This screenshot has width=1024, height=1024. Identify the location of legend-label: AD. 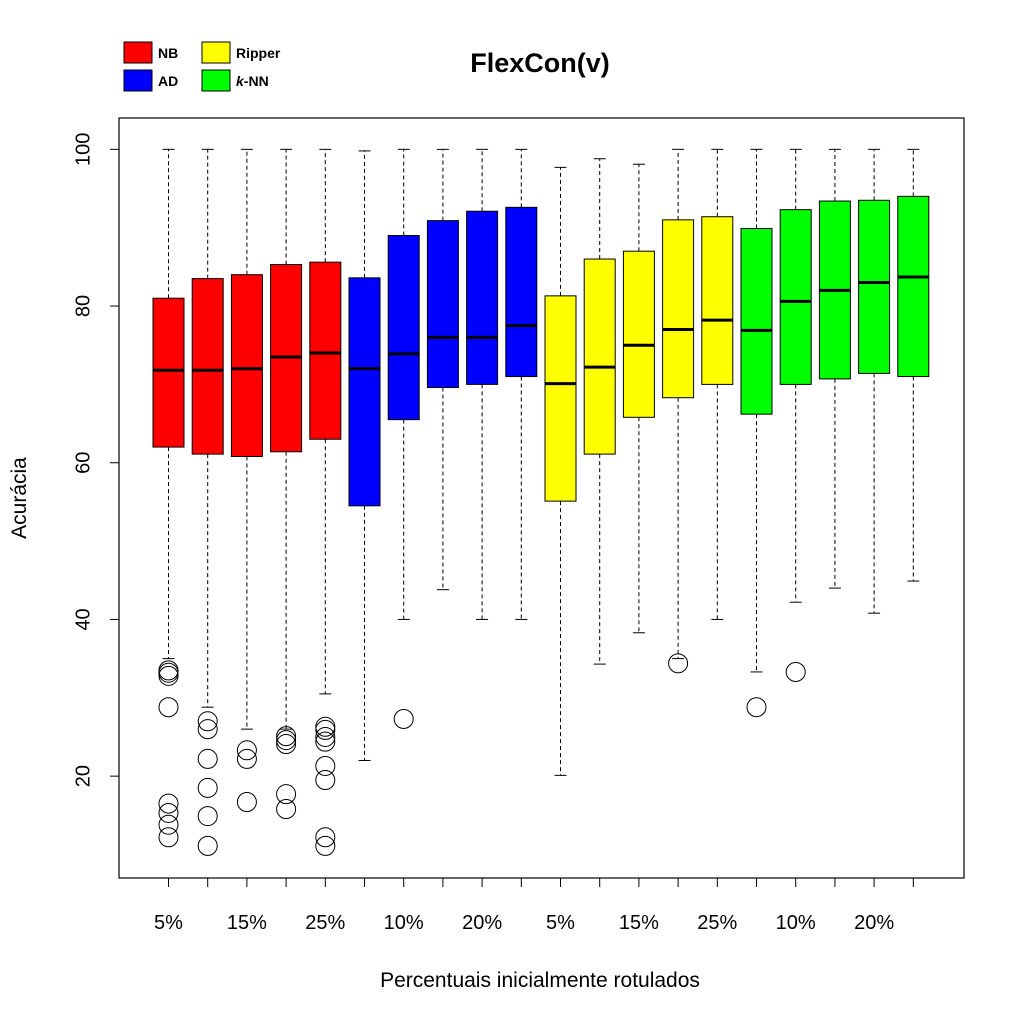
(168, 81).